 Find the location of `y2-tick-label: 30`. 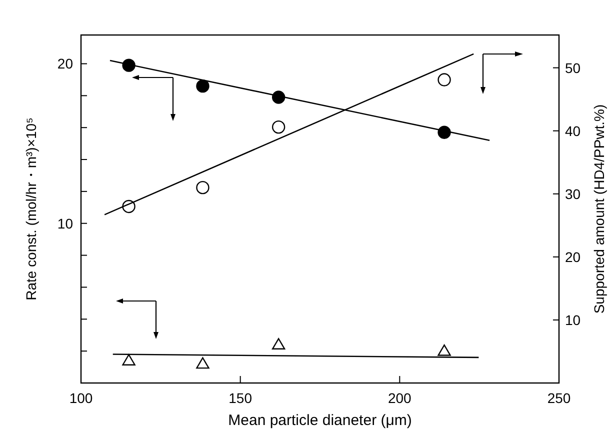

y2-tick-label: 30 is located at coordinates (573, 194).